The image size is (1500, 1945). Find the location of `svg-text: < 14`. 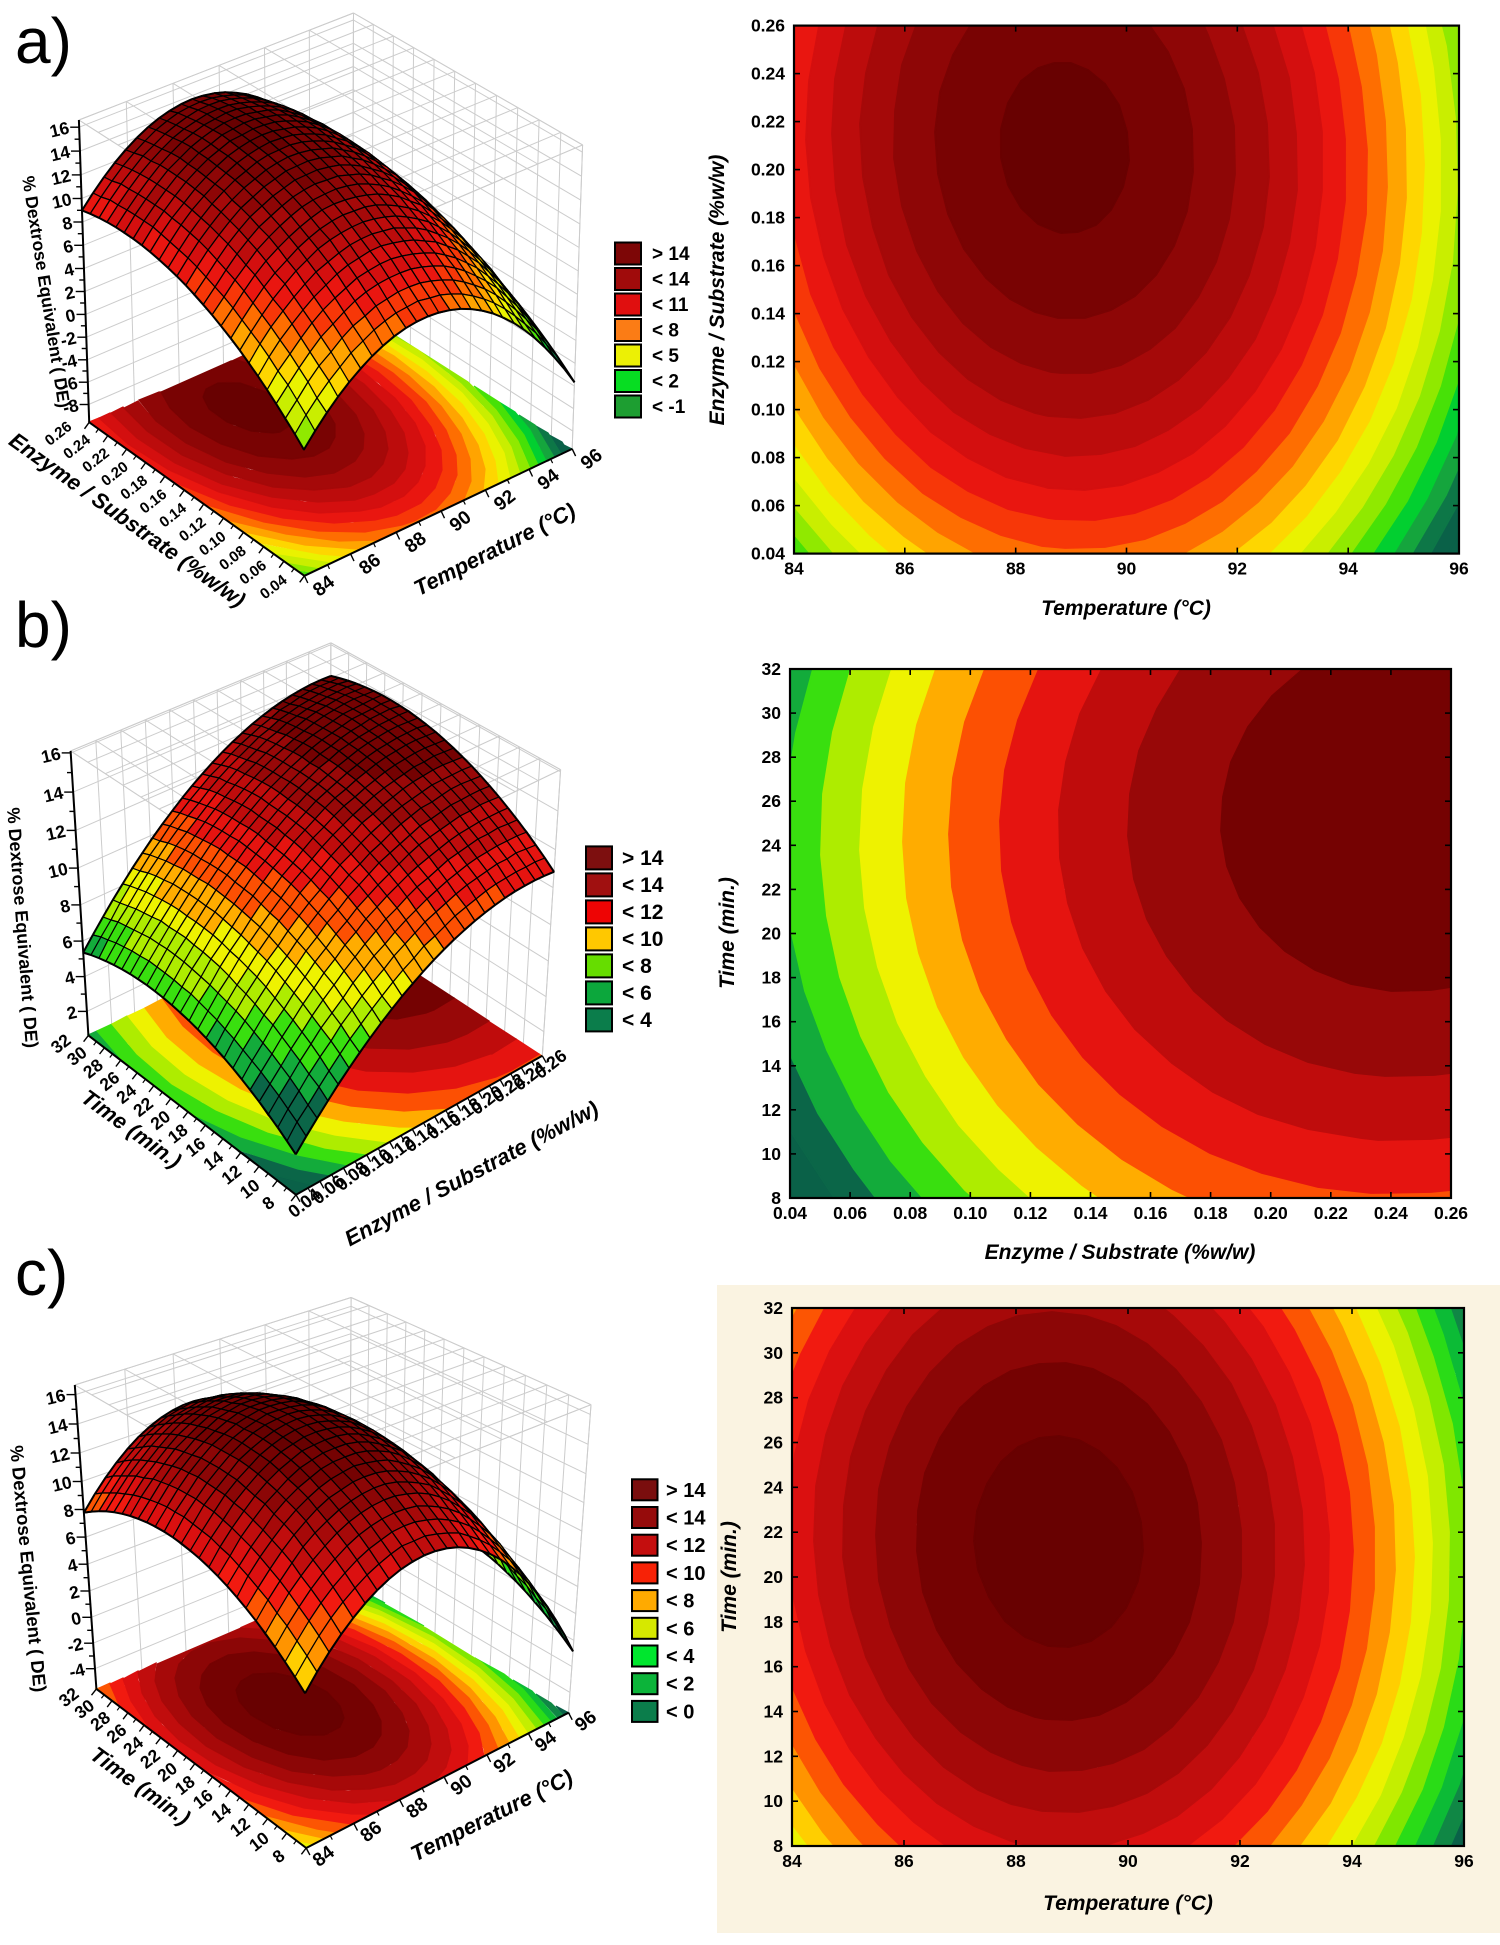

svg-text: < 14 is located at coordinates (643, 885).